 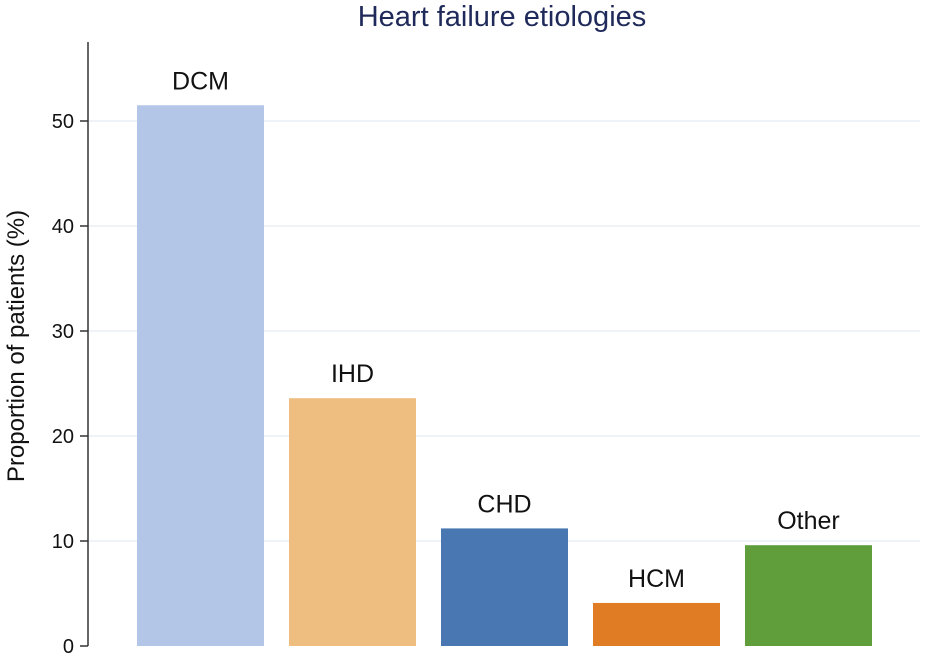 I want to click on bar-hcm, so click(x=656, y=624).